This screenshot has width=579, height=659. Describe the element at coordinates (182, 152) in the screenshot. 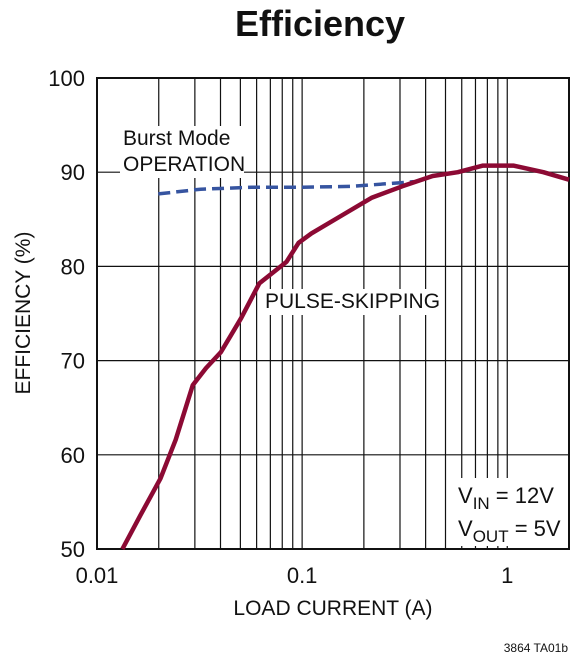

I see `series-label: Burst Mode OPERATION` at that location.